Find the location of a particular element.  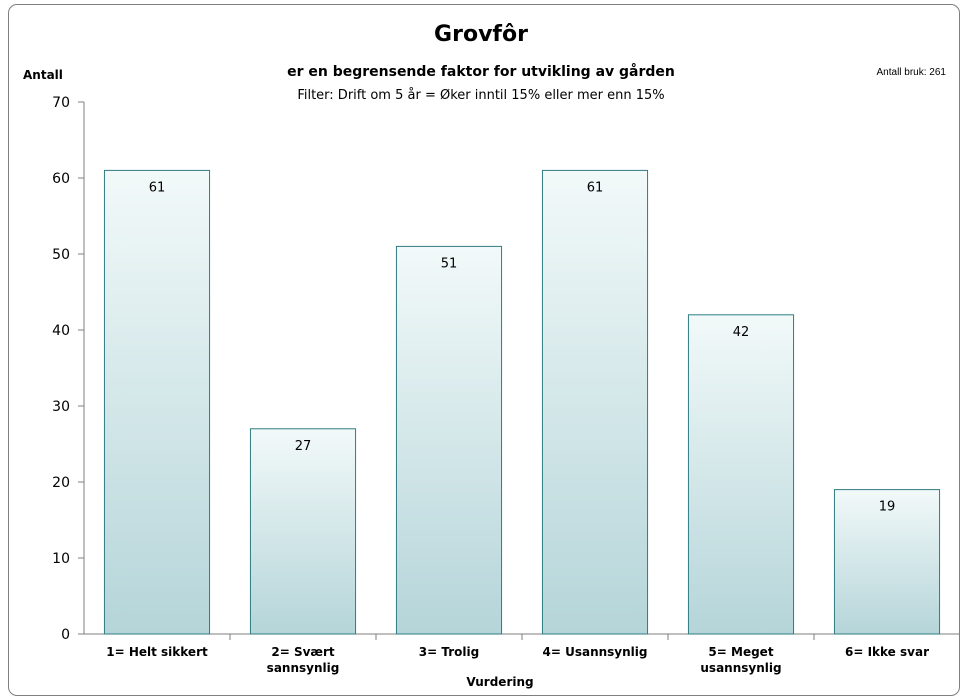

chart-title: Grovfôr is located at coordinates (481, 34).